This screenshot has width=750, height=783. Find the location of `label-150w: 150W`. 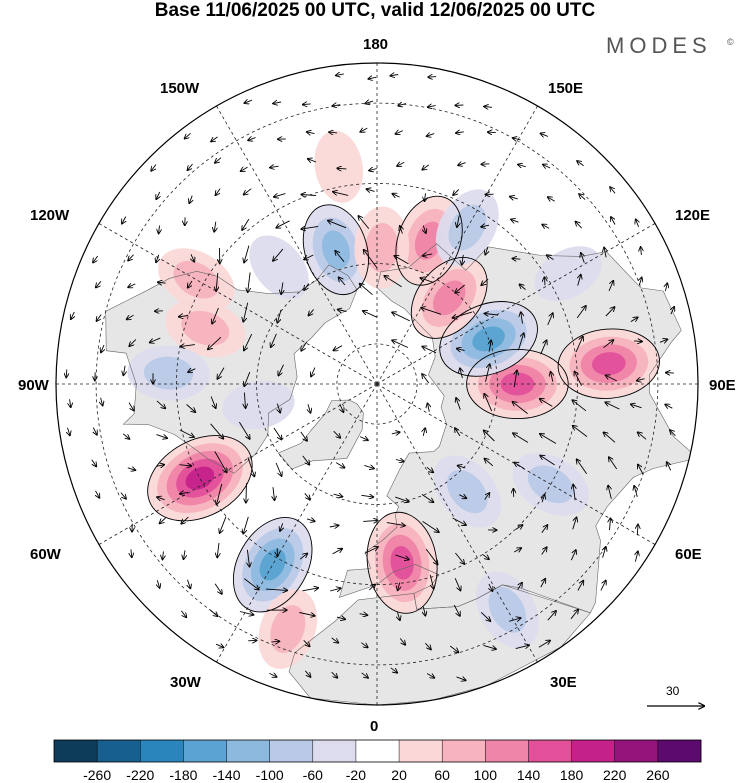

label-150w: 150W is located at coordinates (180, 88).